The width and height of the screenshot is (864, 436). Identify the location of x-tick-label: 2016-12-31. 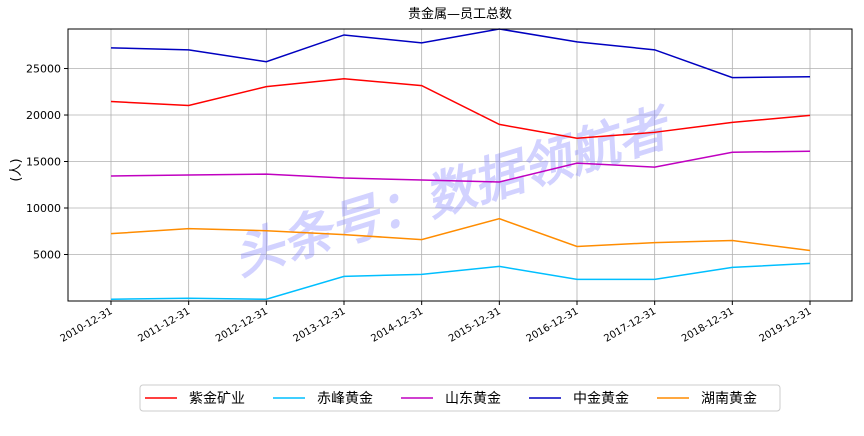
(553, 325).